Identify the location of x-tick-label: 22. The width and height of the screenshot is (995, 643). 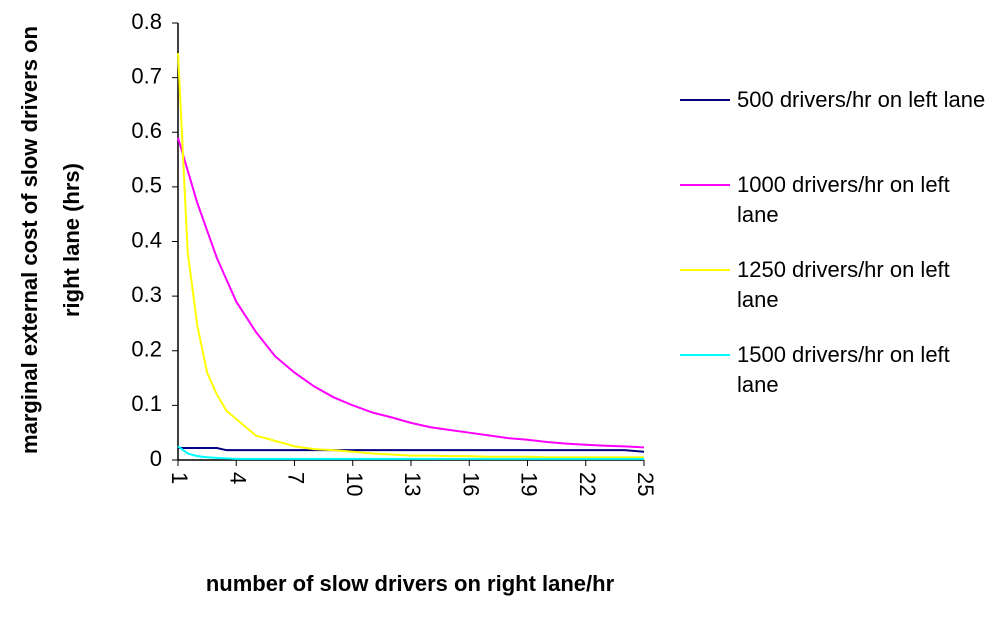
(587, 484).